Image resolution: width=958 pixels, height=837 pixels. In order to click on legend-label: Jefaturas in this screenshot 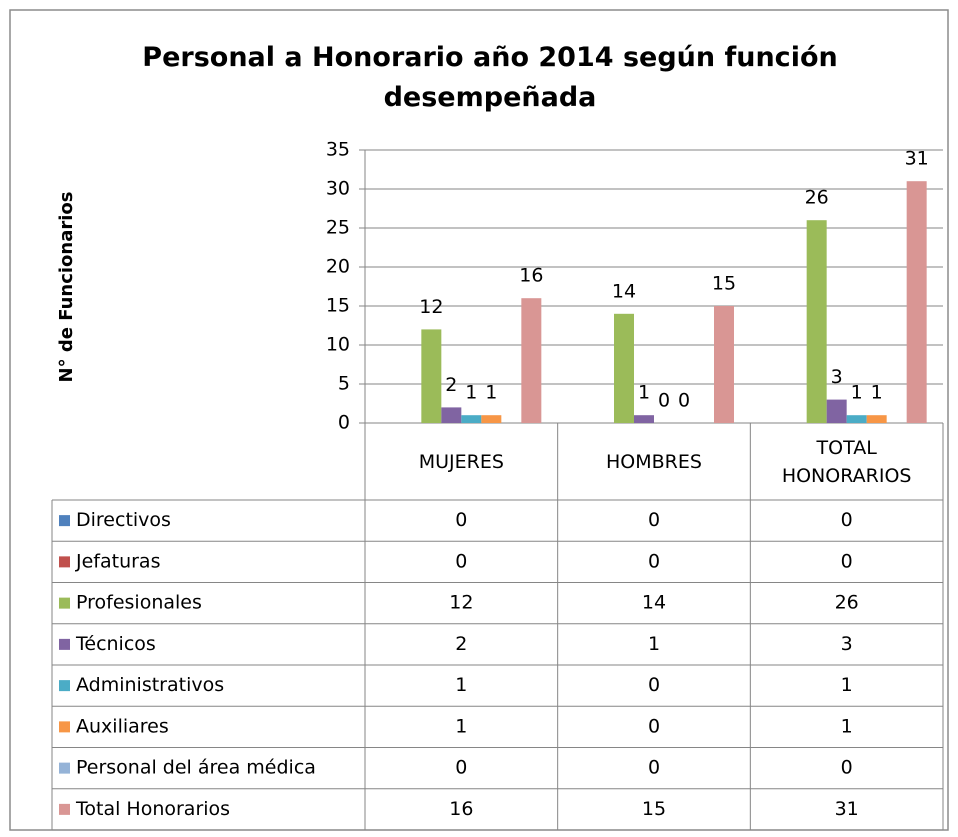, I will do `click(117, 561)`.